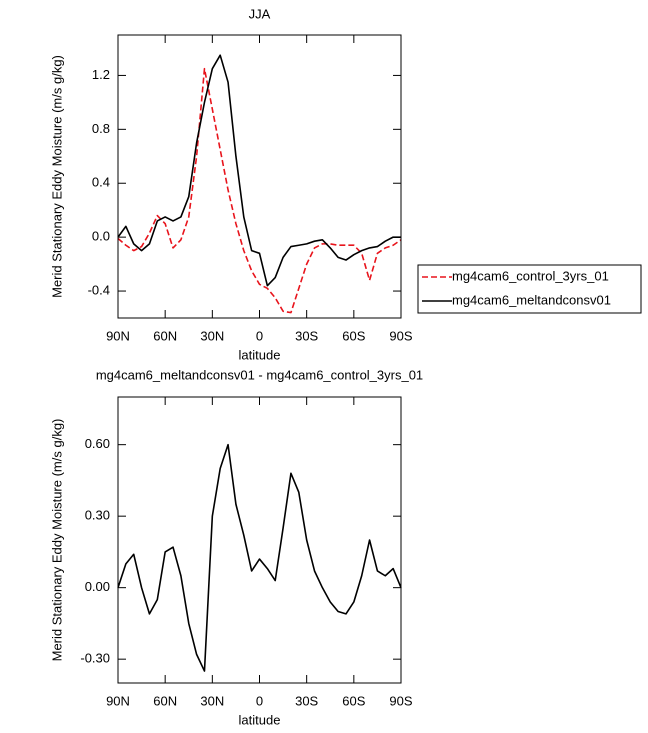 This screenshot has width=648, height=733. Describe the element at coordinates (97, 515) in the screenshot. I see `y-tick-label: 0.30` at that location.